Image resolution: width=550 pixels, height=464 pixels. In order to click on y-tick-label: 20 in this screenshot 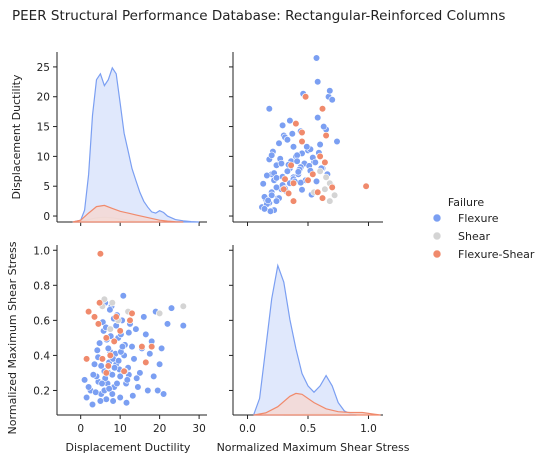, I will do `click(43, 98)`.